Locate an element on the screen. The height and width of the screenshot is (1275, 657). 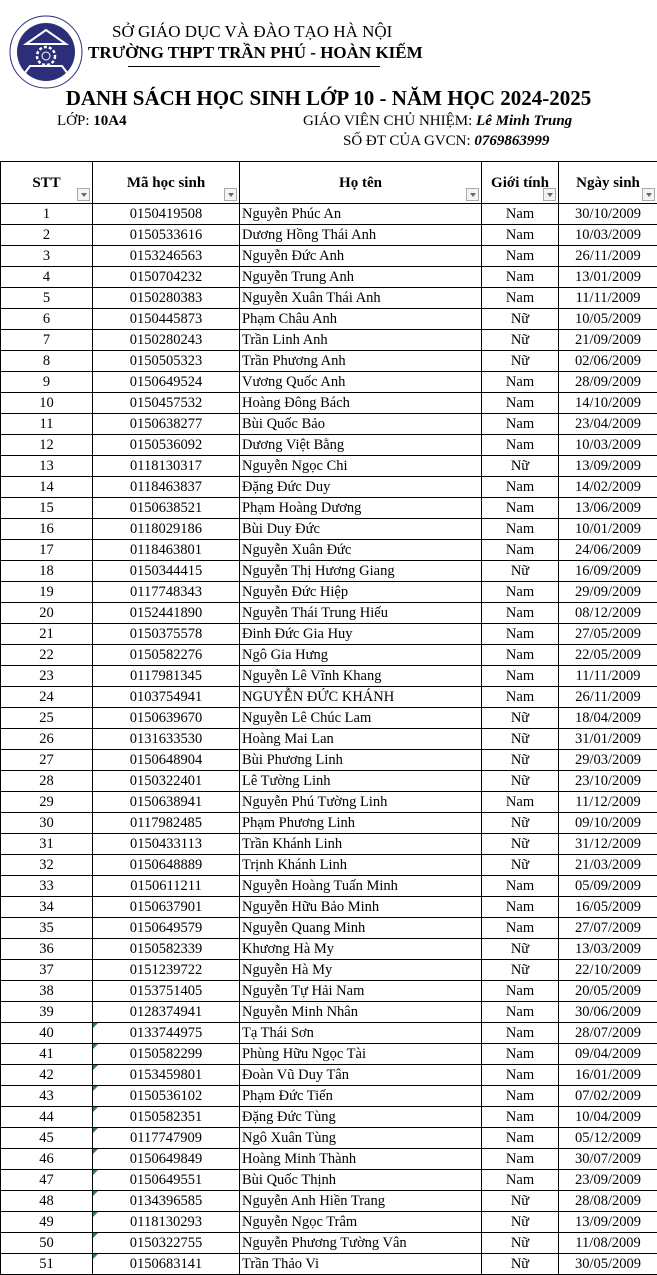
cell-name: Dương Việt Bằng is located at coordinates (360, 445).